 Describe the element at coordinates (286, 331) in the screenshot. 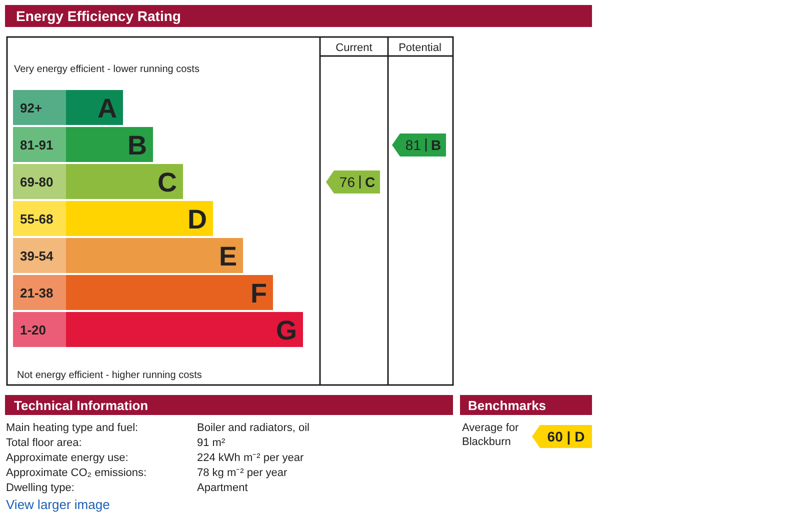

I see `text: G` at that location.